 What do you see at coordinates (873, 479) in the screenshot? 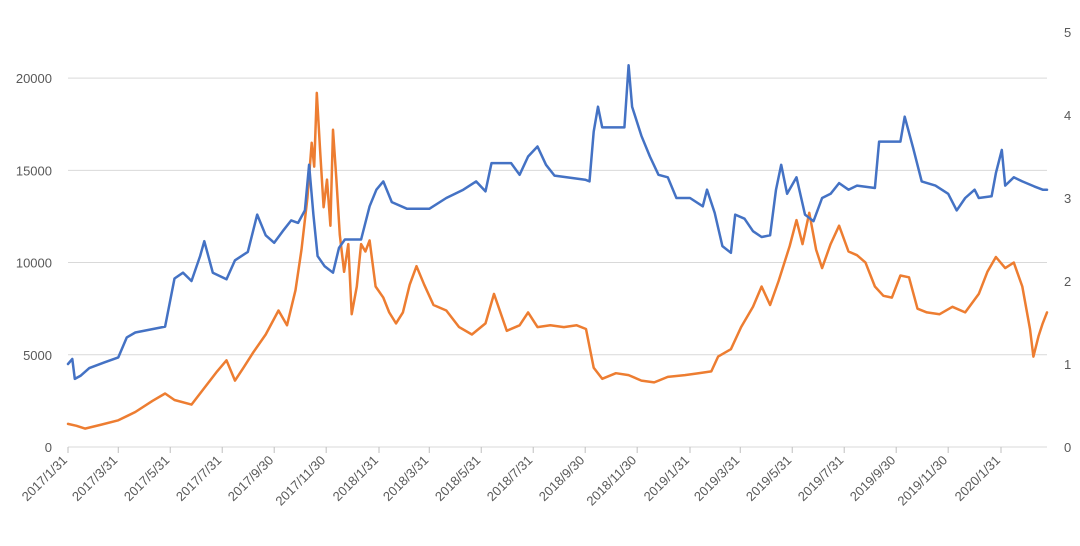
I see `x-tick-label: 2019/9/30` at bounding box center [873, 479].